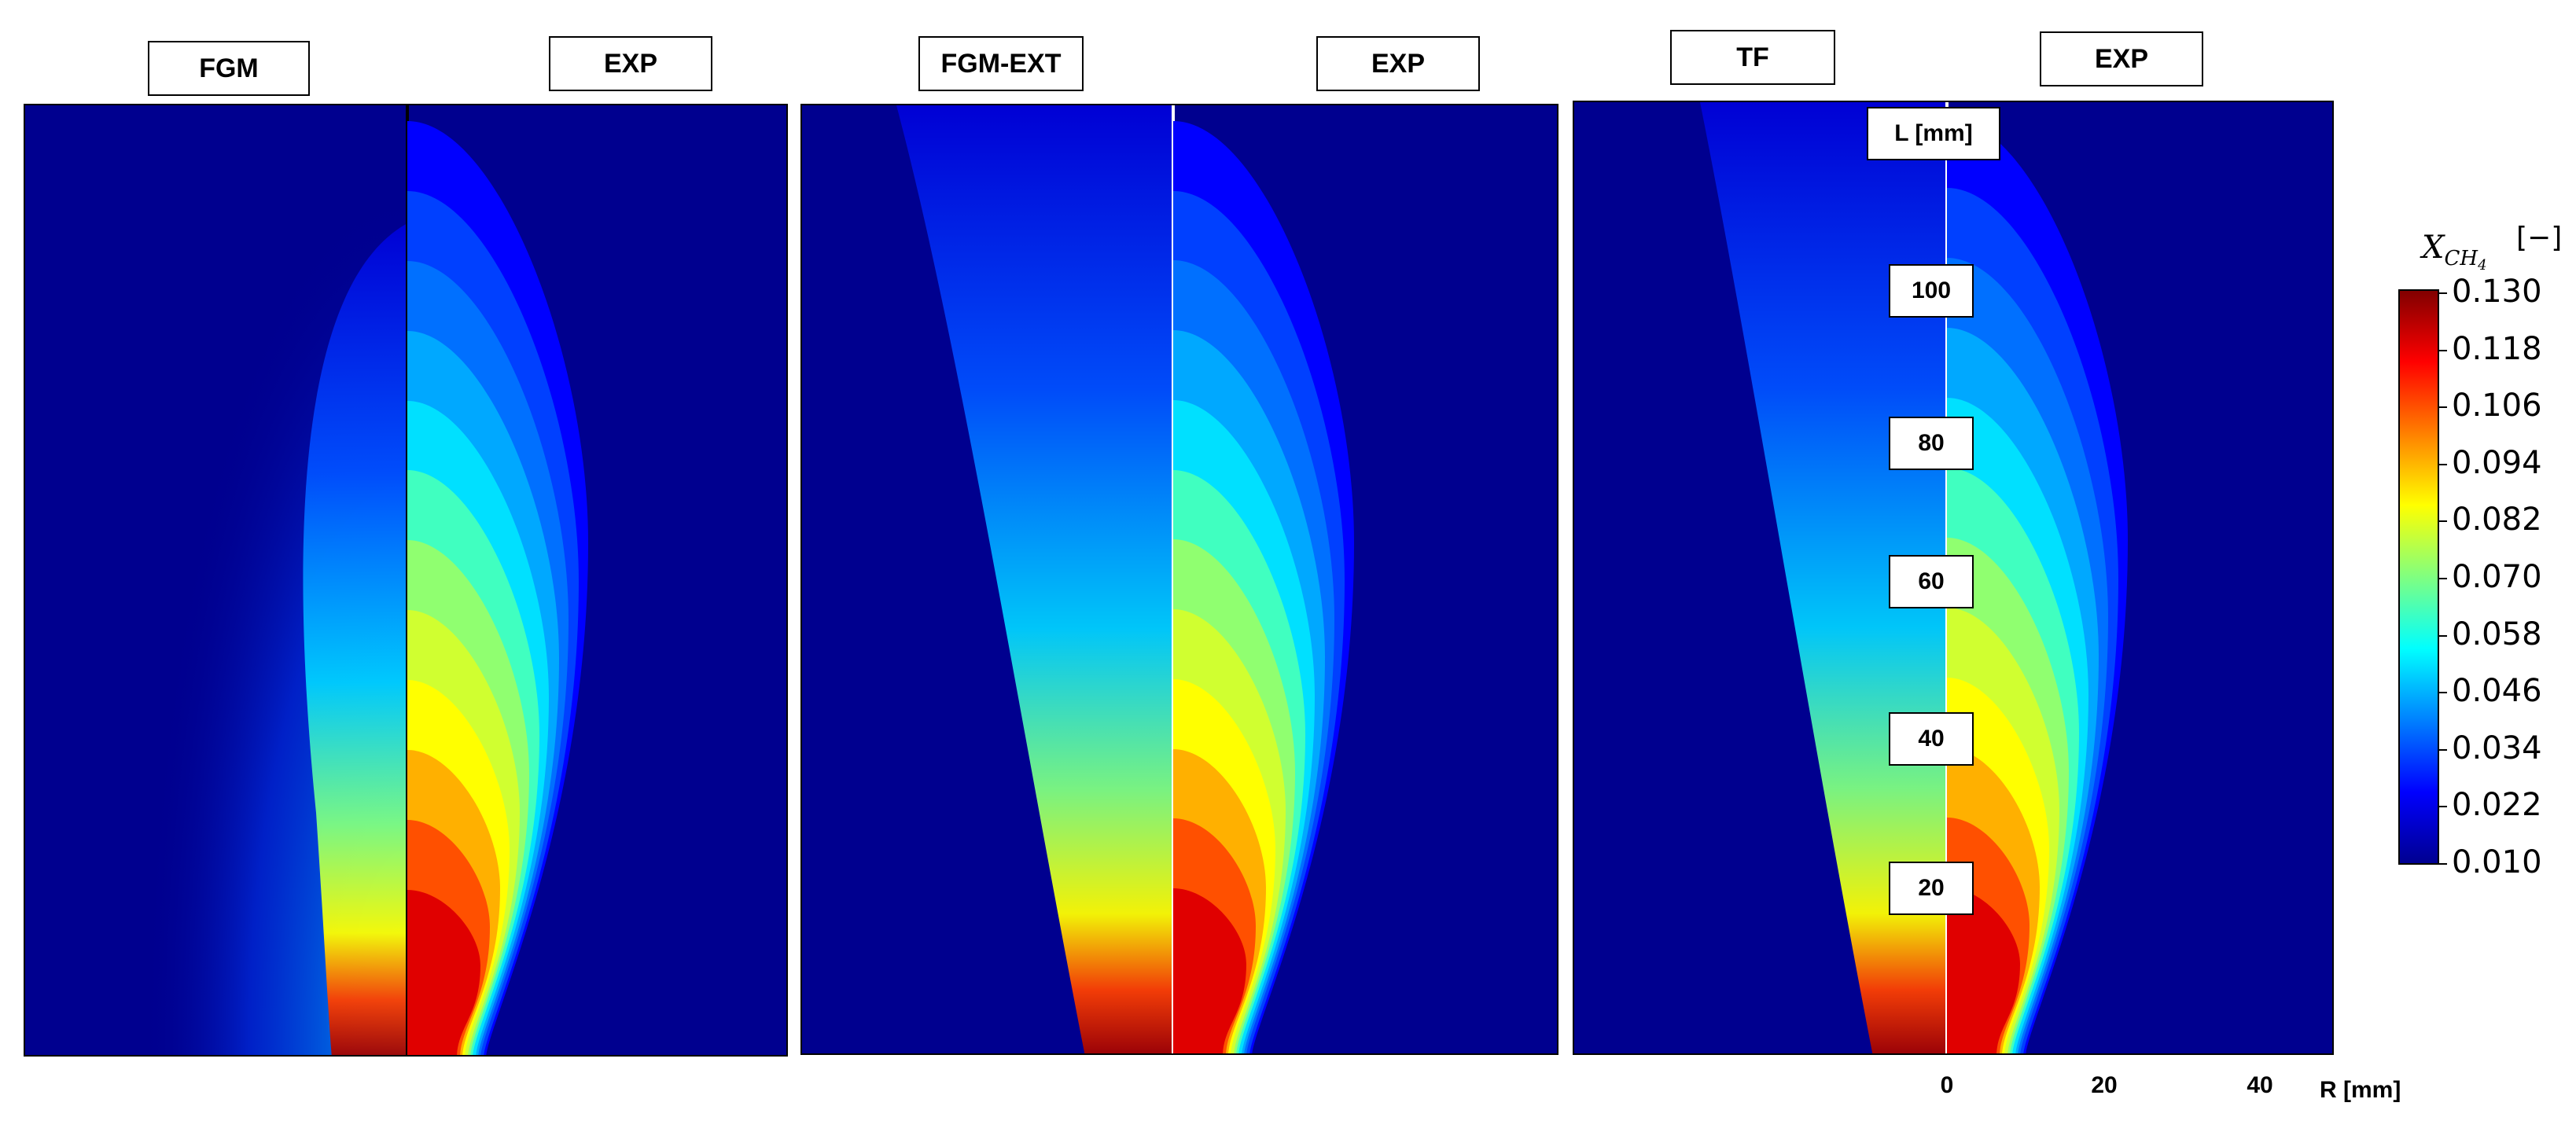  Describe the element at coordinates (630, 63) in the screenshot. I see `panel1-right-label: EXP` at that location.